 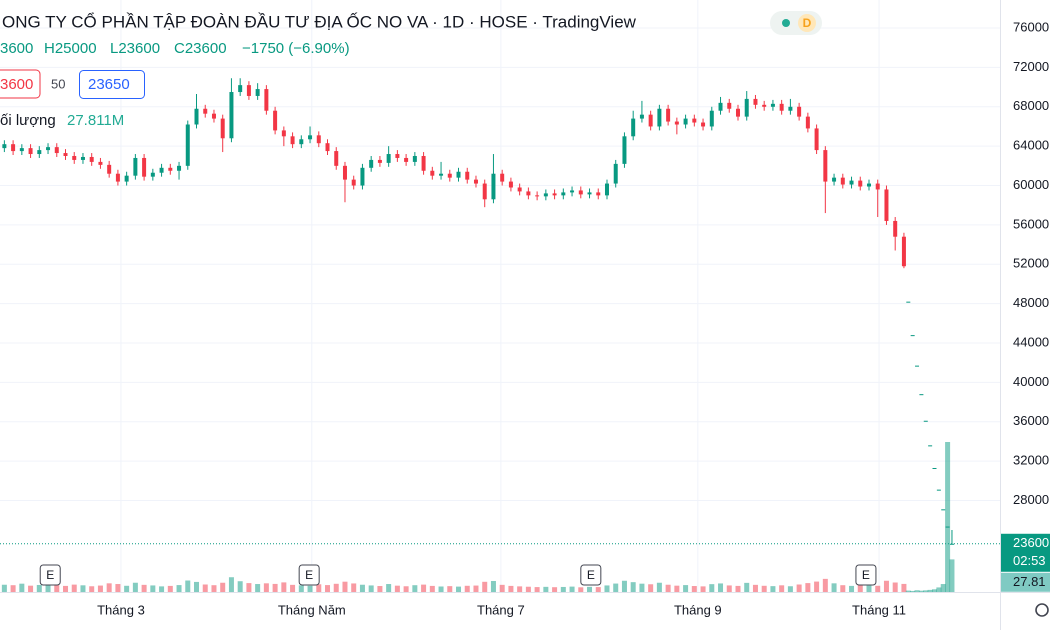 I want to click on x-tick-label: Tháng 7, so click(x=501, y=609).